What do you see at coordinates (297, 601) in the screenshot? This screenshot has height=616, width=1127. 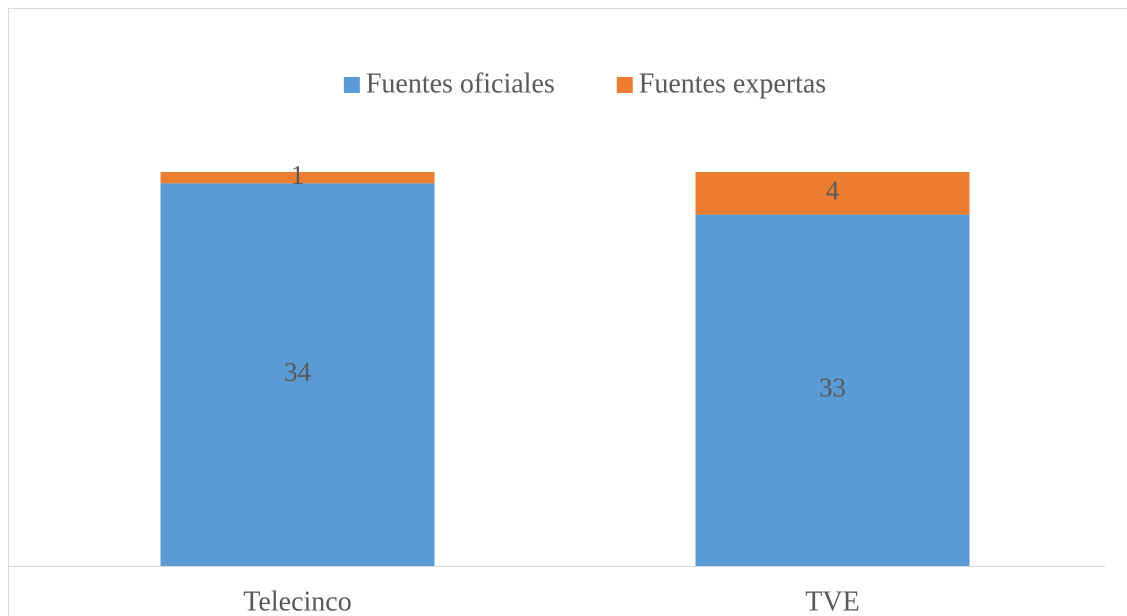 I see `x-tick-label: Telecinco` at bounding box center [297, 601].